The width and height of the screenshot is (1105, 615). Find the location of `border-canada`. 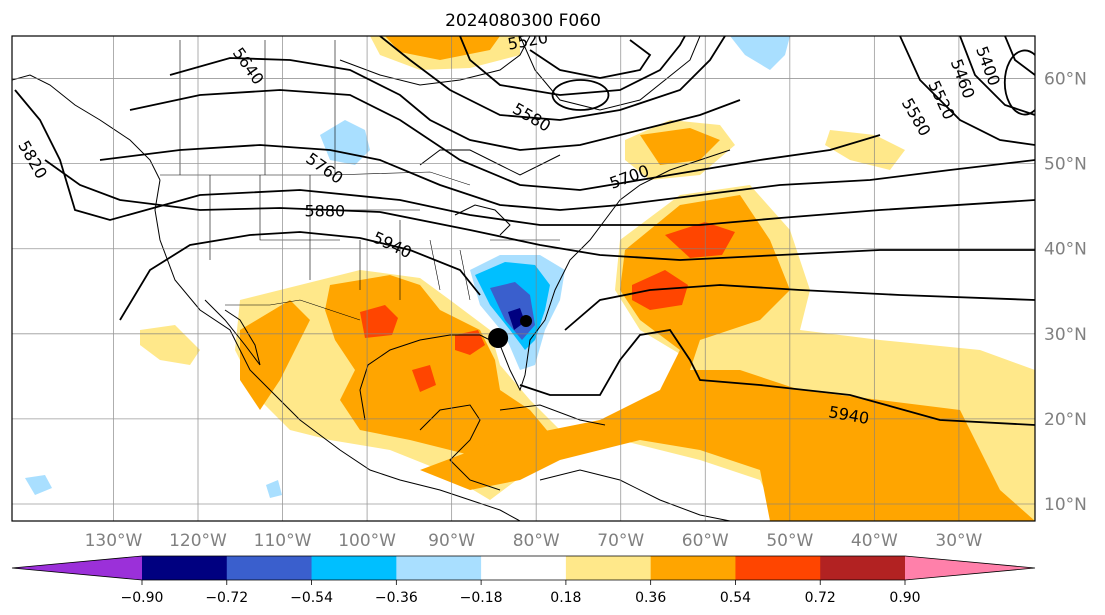

border-canada is located at coordinates (257, 107).